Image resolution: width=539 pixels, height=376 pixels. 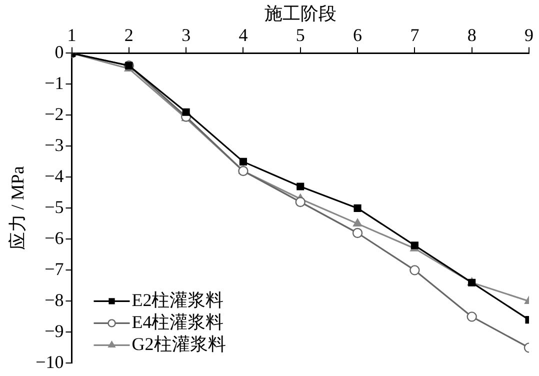 What do you see at coordinates (18, 208) in the screenshot?
I see `y-axis-title: 应力 / MPa` at bounding box center [18, 208].